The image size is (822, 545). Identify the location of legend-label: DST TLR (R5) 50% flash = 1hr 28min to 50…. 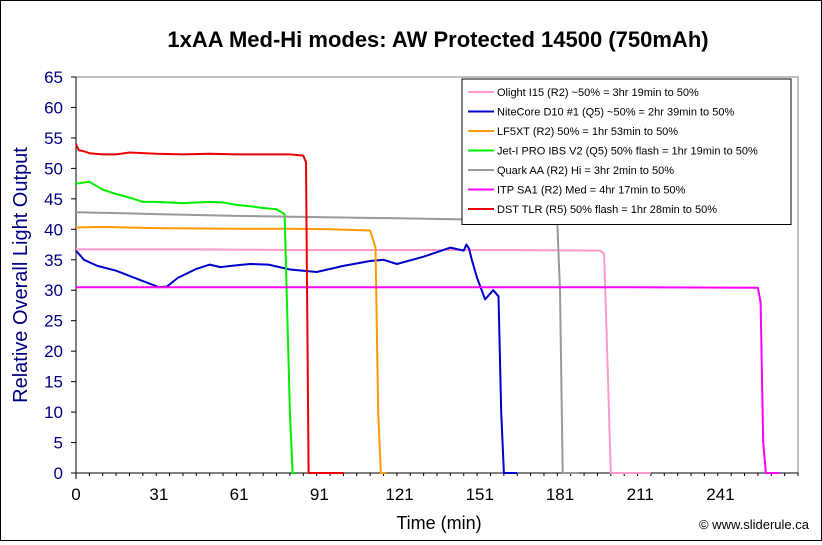
(607, 210).